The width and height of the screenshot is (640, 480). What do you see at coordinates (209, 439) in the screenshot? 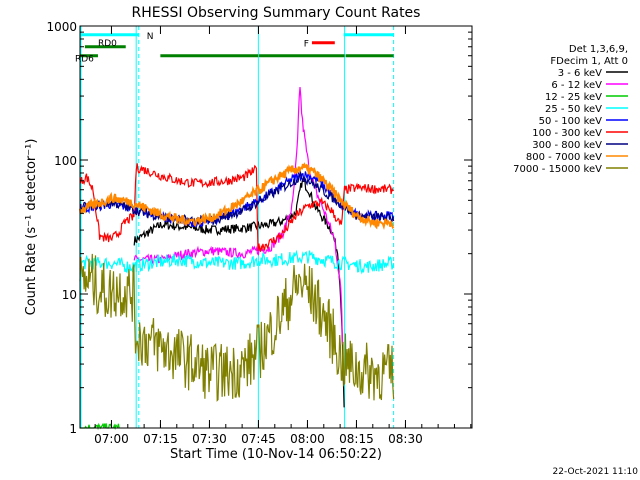
I see `x-tick-label: 07:30` at bounding box center [209, 439].